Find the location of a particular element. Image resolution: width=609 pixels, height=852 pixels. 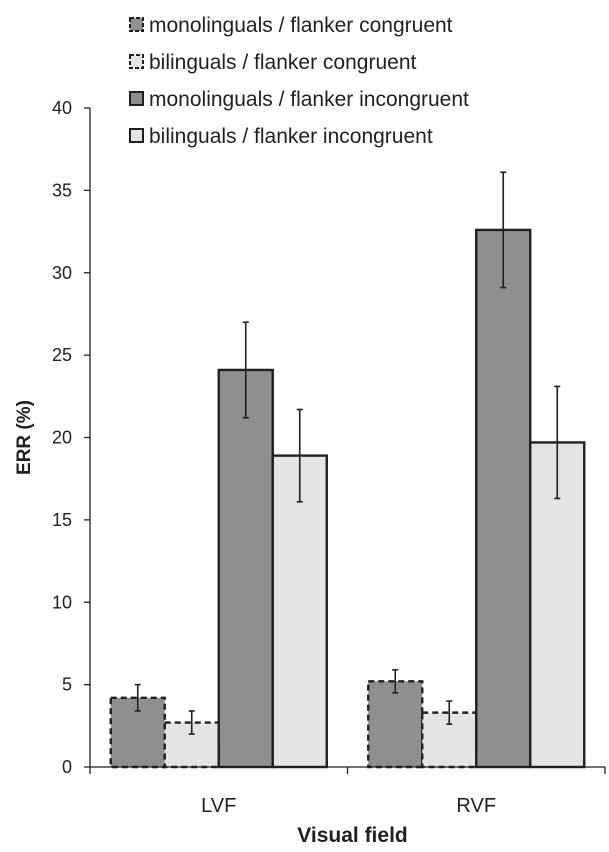

x-tick-label: RVF is located at coordinates (476, 806).